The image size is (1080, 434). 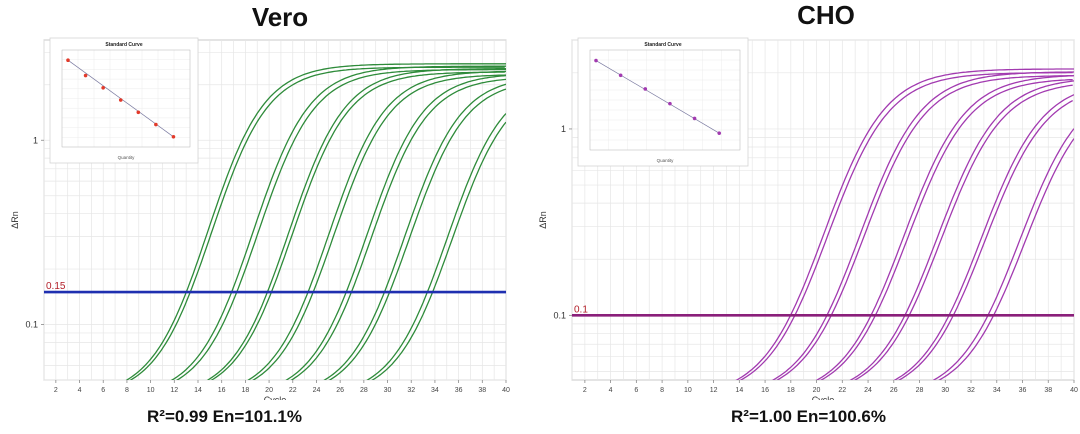 I want to click on vero-regression-stats: R²=0.99 En=101.1%, so click(x=224, y=416).